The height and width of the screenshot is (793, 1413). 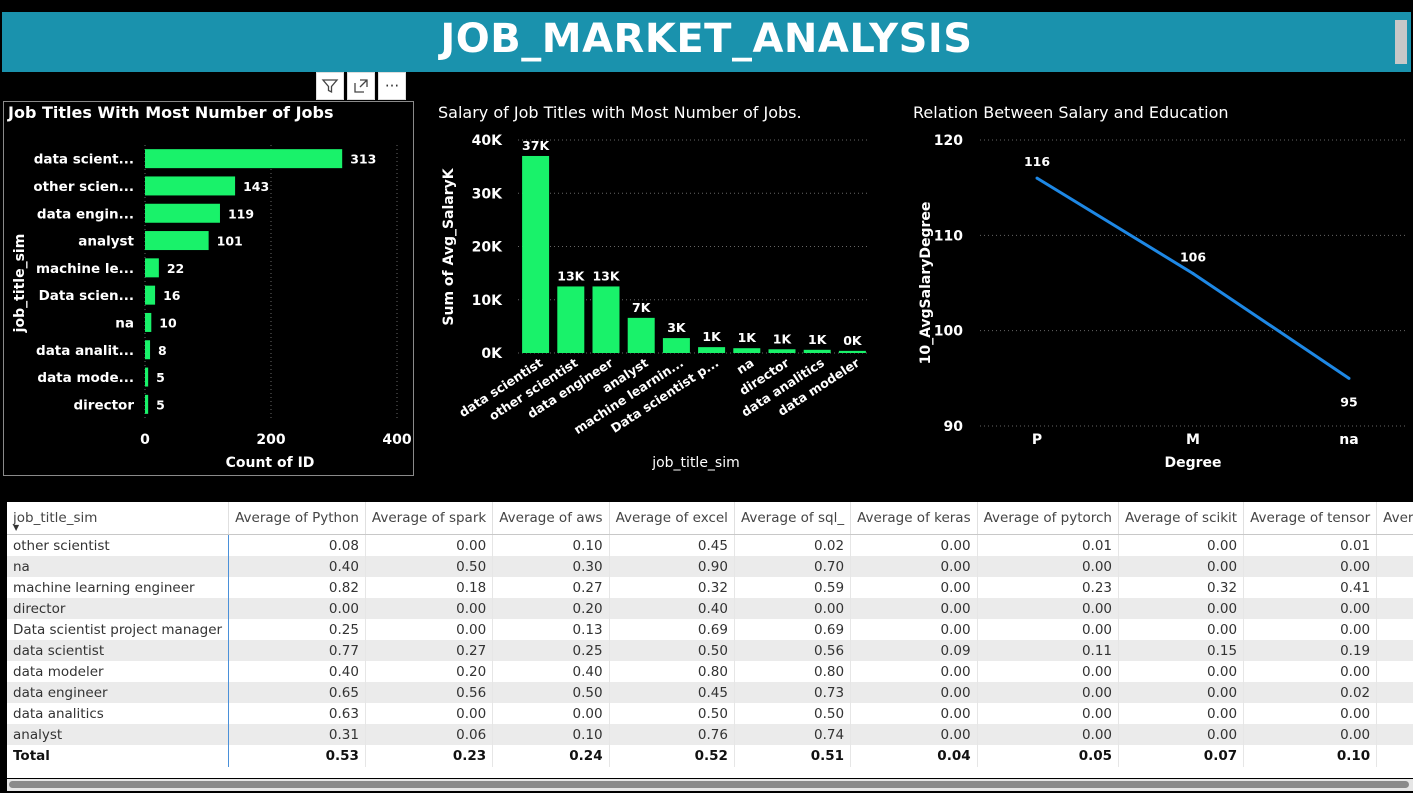 I want to click on table-cell: 0.10, so click(x=551, y=545).